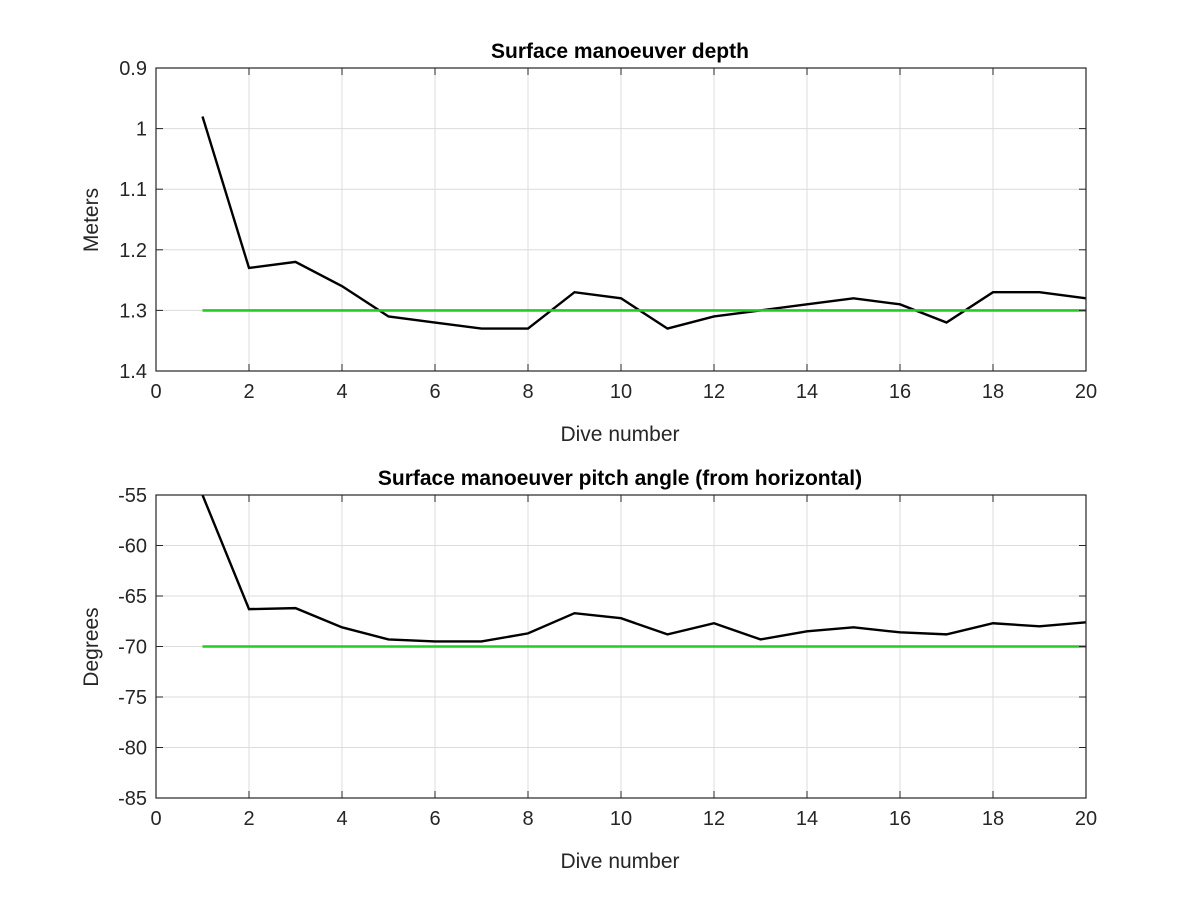 This screenshot has height=900, width=1200. Describe the element at coordinates (993, 392) in the screenshot. I see `depth-chart-x-tick-label: 18` at that location.